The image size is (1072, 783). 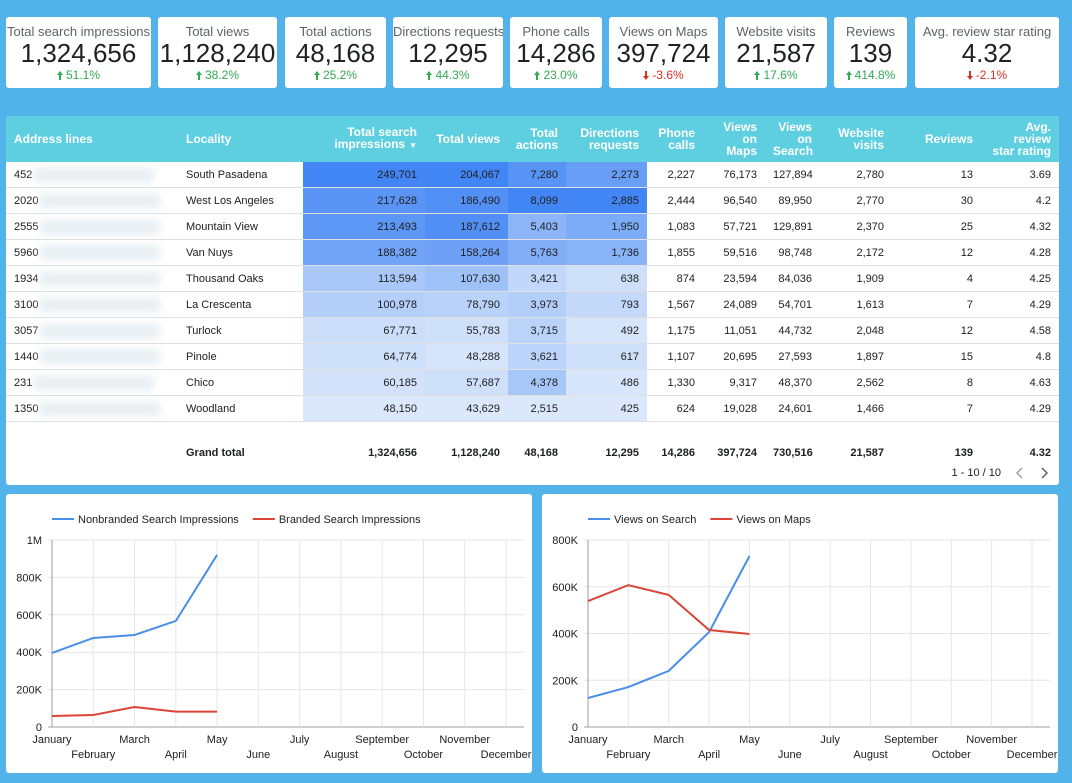 I want to click on table-cell: 617, so click(x=606, y=356).